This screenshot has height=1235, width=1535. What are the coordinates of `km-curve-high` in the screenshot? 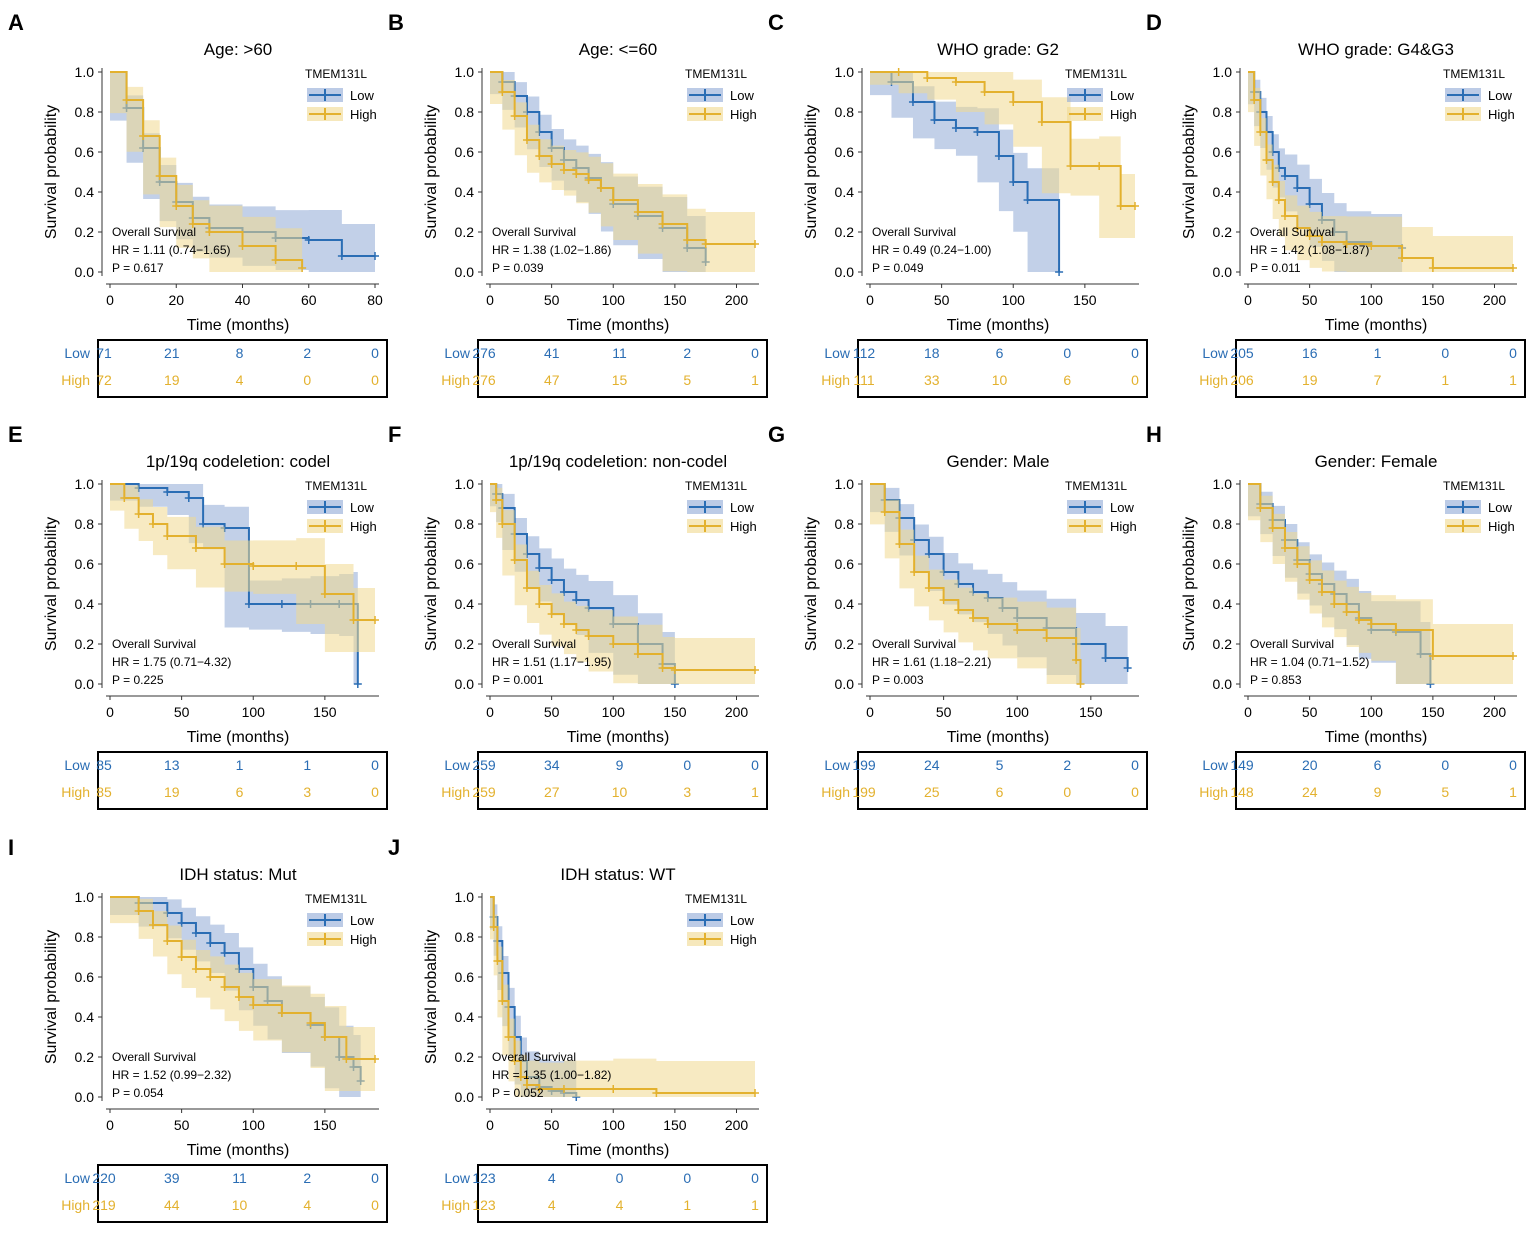 It's located at (207, 169).